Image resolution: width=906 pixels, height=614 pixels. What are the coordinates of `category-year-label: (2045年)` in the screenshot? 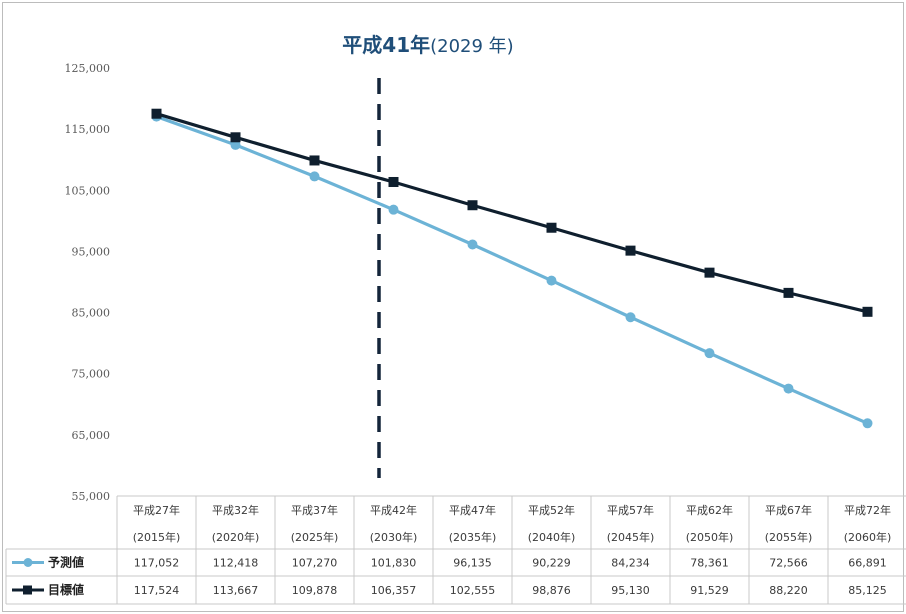 It's located at (631, 537).